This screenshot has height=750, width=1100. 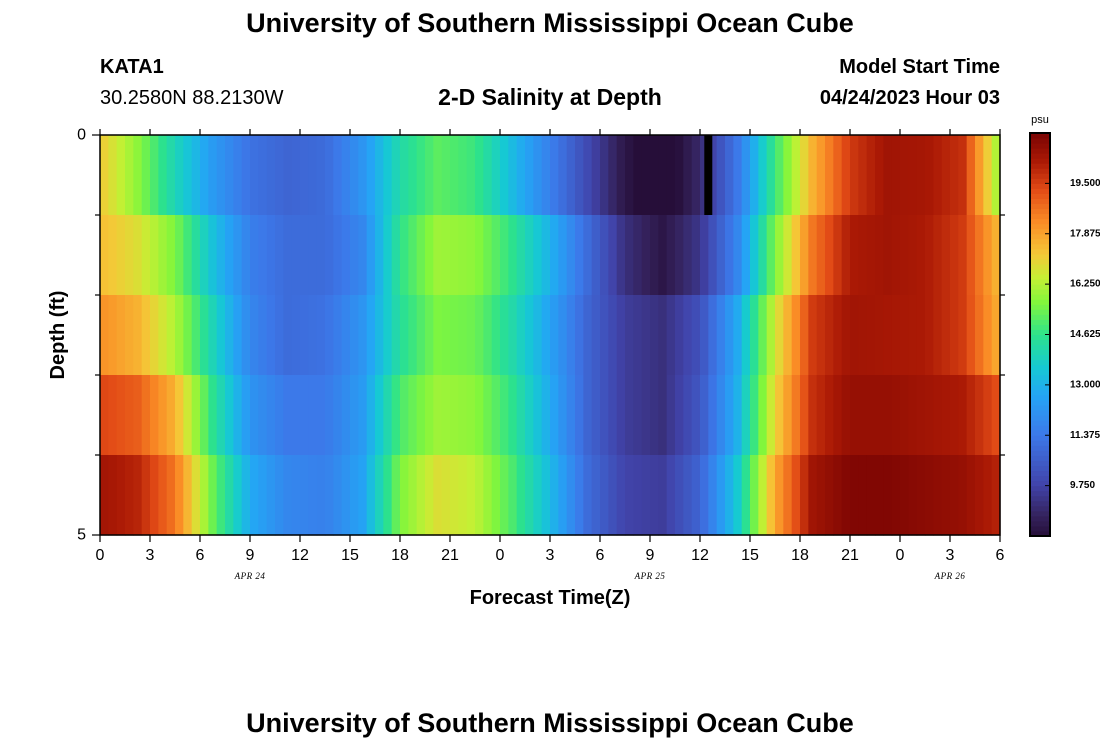 I want to click on x-tick-label: 15, so click(x=350, y=555).